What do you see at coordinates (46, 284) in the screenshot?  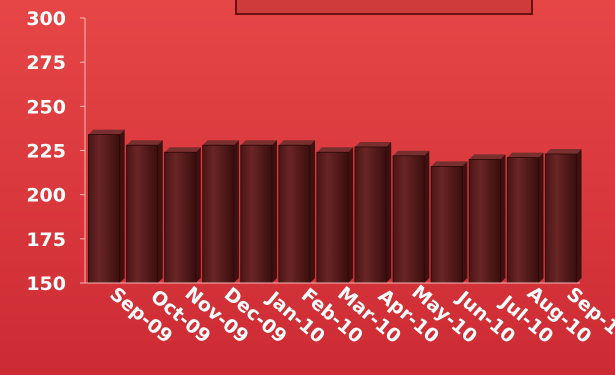 I see `y-tick-label: 150` at bounding box center [46, 284].